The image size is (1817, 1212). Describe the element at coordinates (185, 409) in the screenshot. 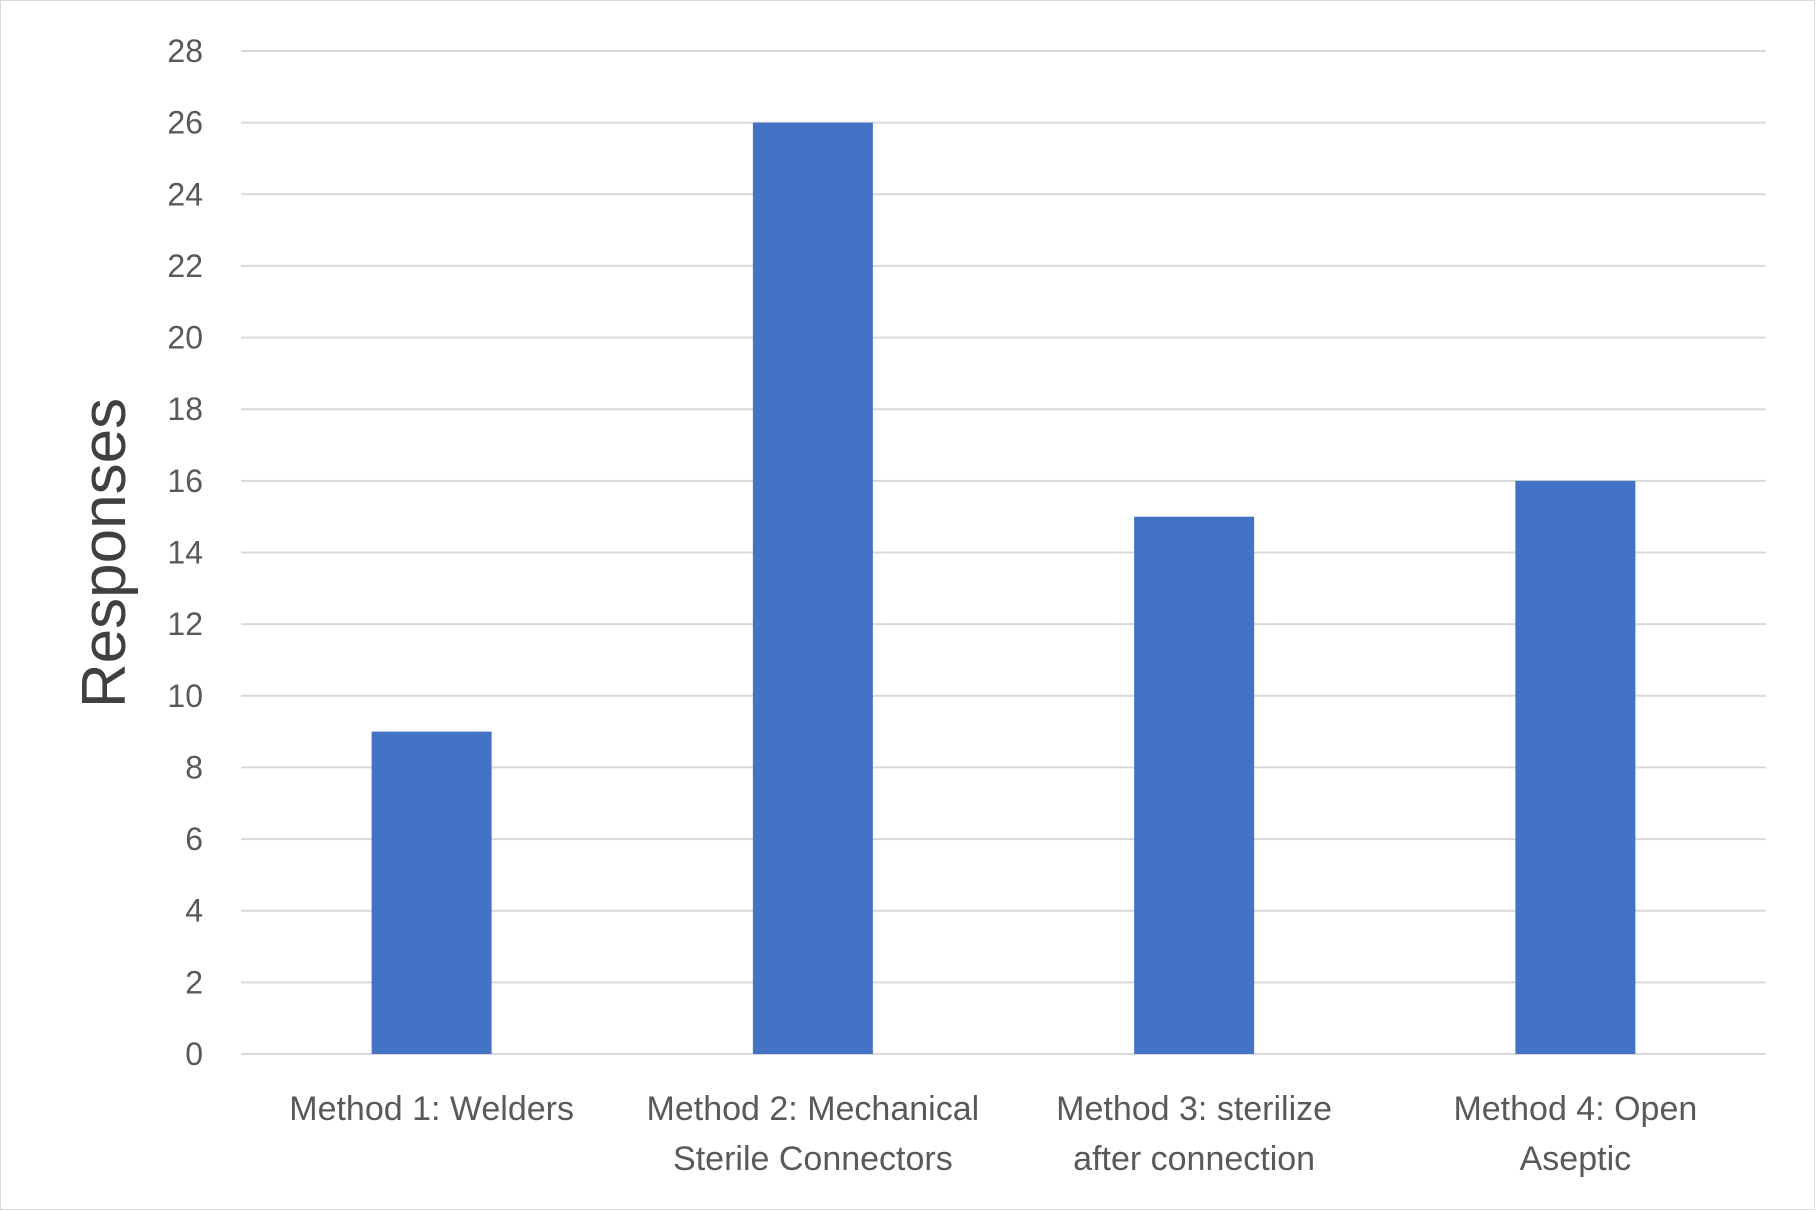

I see `y-tick-label: 18` at that location.